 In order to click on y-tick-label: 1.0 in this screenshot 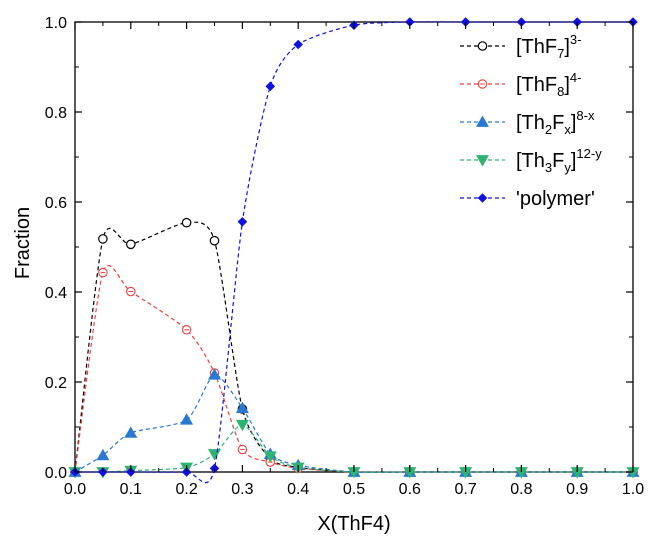, I will do `click(56, 23)`.